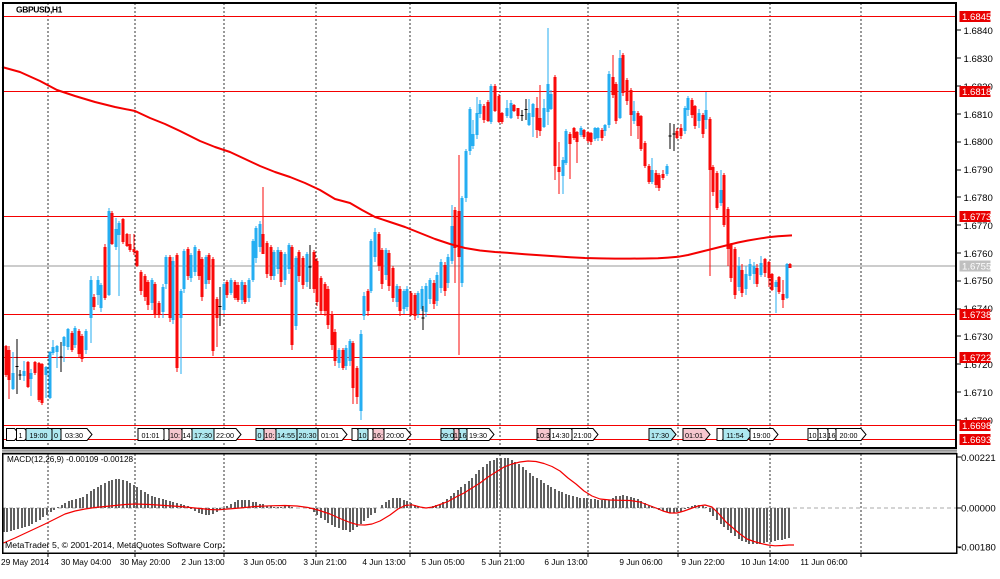 The height and width of the screenshot is (579, 1000). Describe the element at coordinates (978, 281) in the screenshot. I see `svg-text: 1.6750` at that location.